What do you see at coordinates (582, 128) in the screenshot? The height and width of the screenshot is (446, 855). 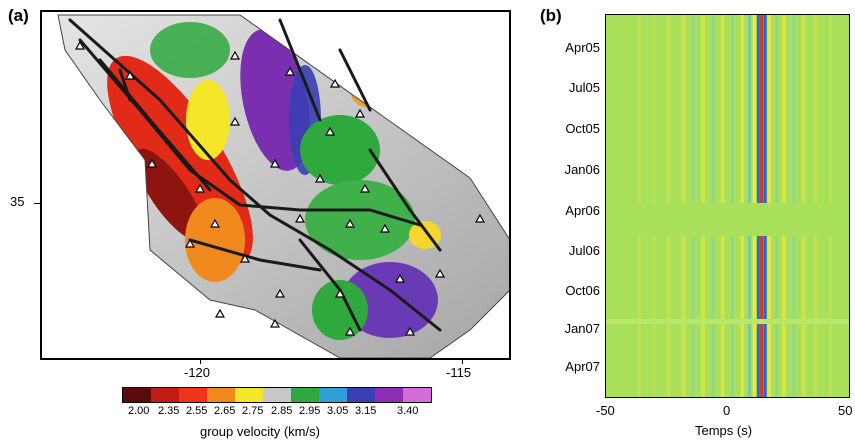 I see `y-tick-label: Oct05` at bounding box center [582, 128].